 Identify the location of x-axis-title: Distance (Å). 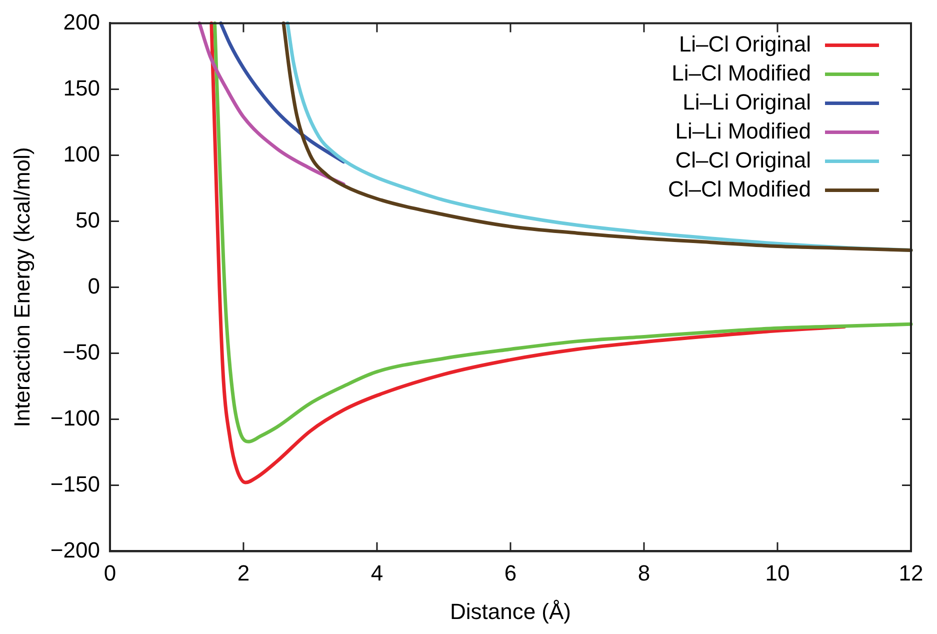
(510, 611).